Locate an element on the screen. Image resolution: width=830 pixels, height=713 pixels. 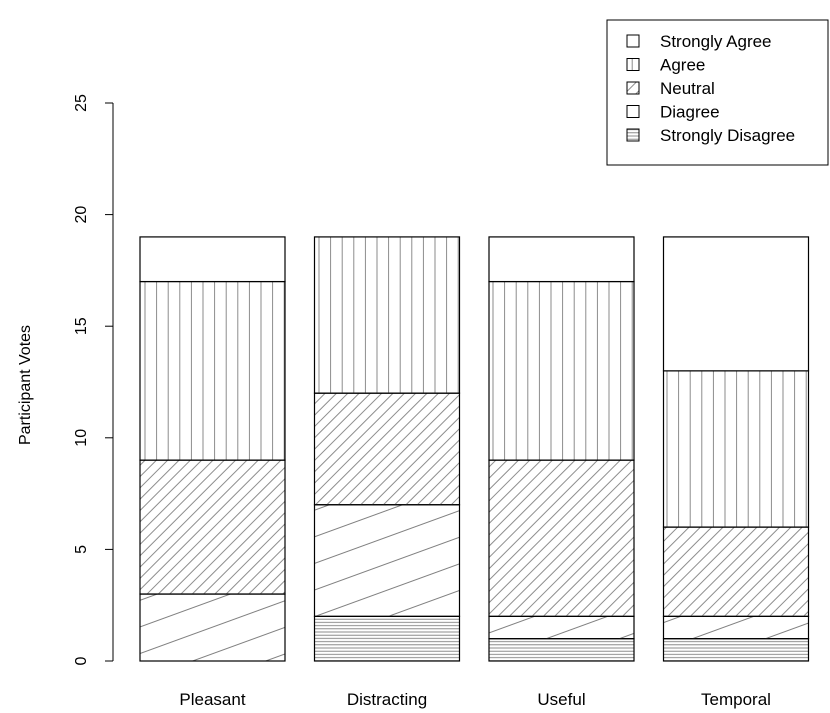
legend-item: Strongly Agree is located at coordinates (699, 41).